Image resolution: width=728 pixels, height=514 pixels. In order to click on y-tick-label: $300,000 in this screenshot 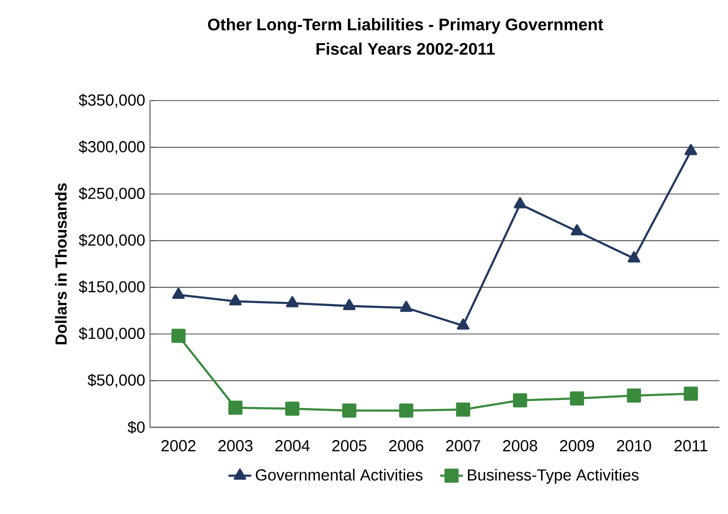, I will do `click(111, 147)`.